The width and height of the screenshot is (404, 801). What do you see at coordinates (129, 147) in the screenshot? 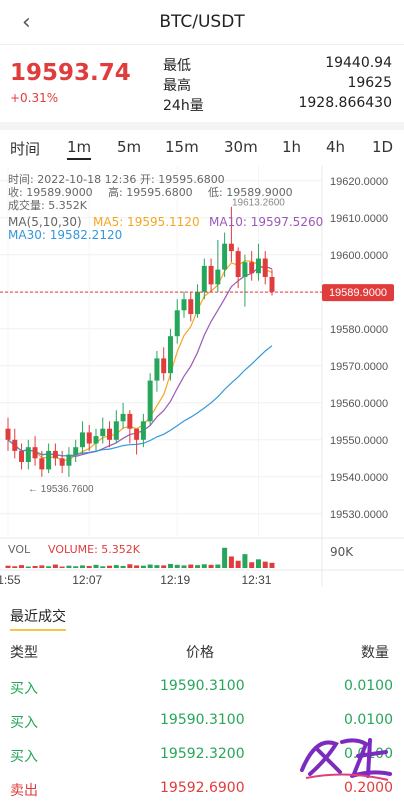
I see `tab-5m: 5m` at bounding box center [129, 147].